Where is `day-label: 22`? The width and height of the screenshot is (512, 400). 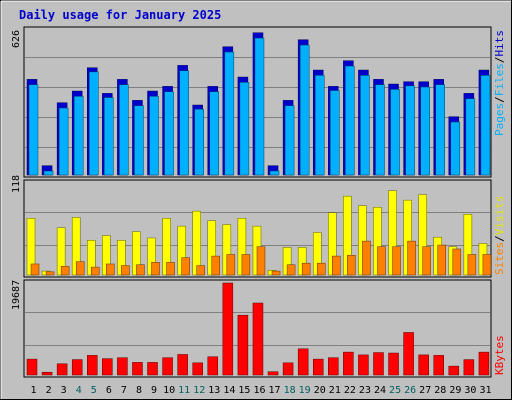 day-label: 22 is located at coordinates (350, 390).